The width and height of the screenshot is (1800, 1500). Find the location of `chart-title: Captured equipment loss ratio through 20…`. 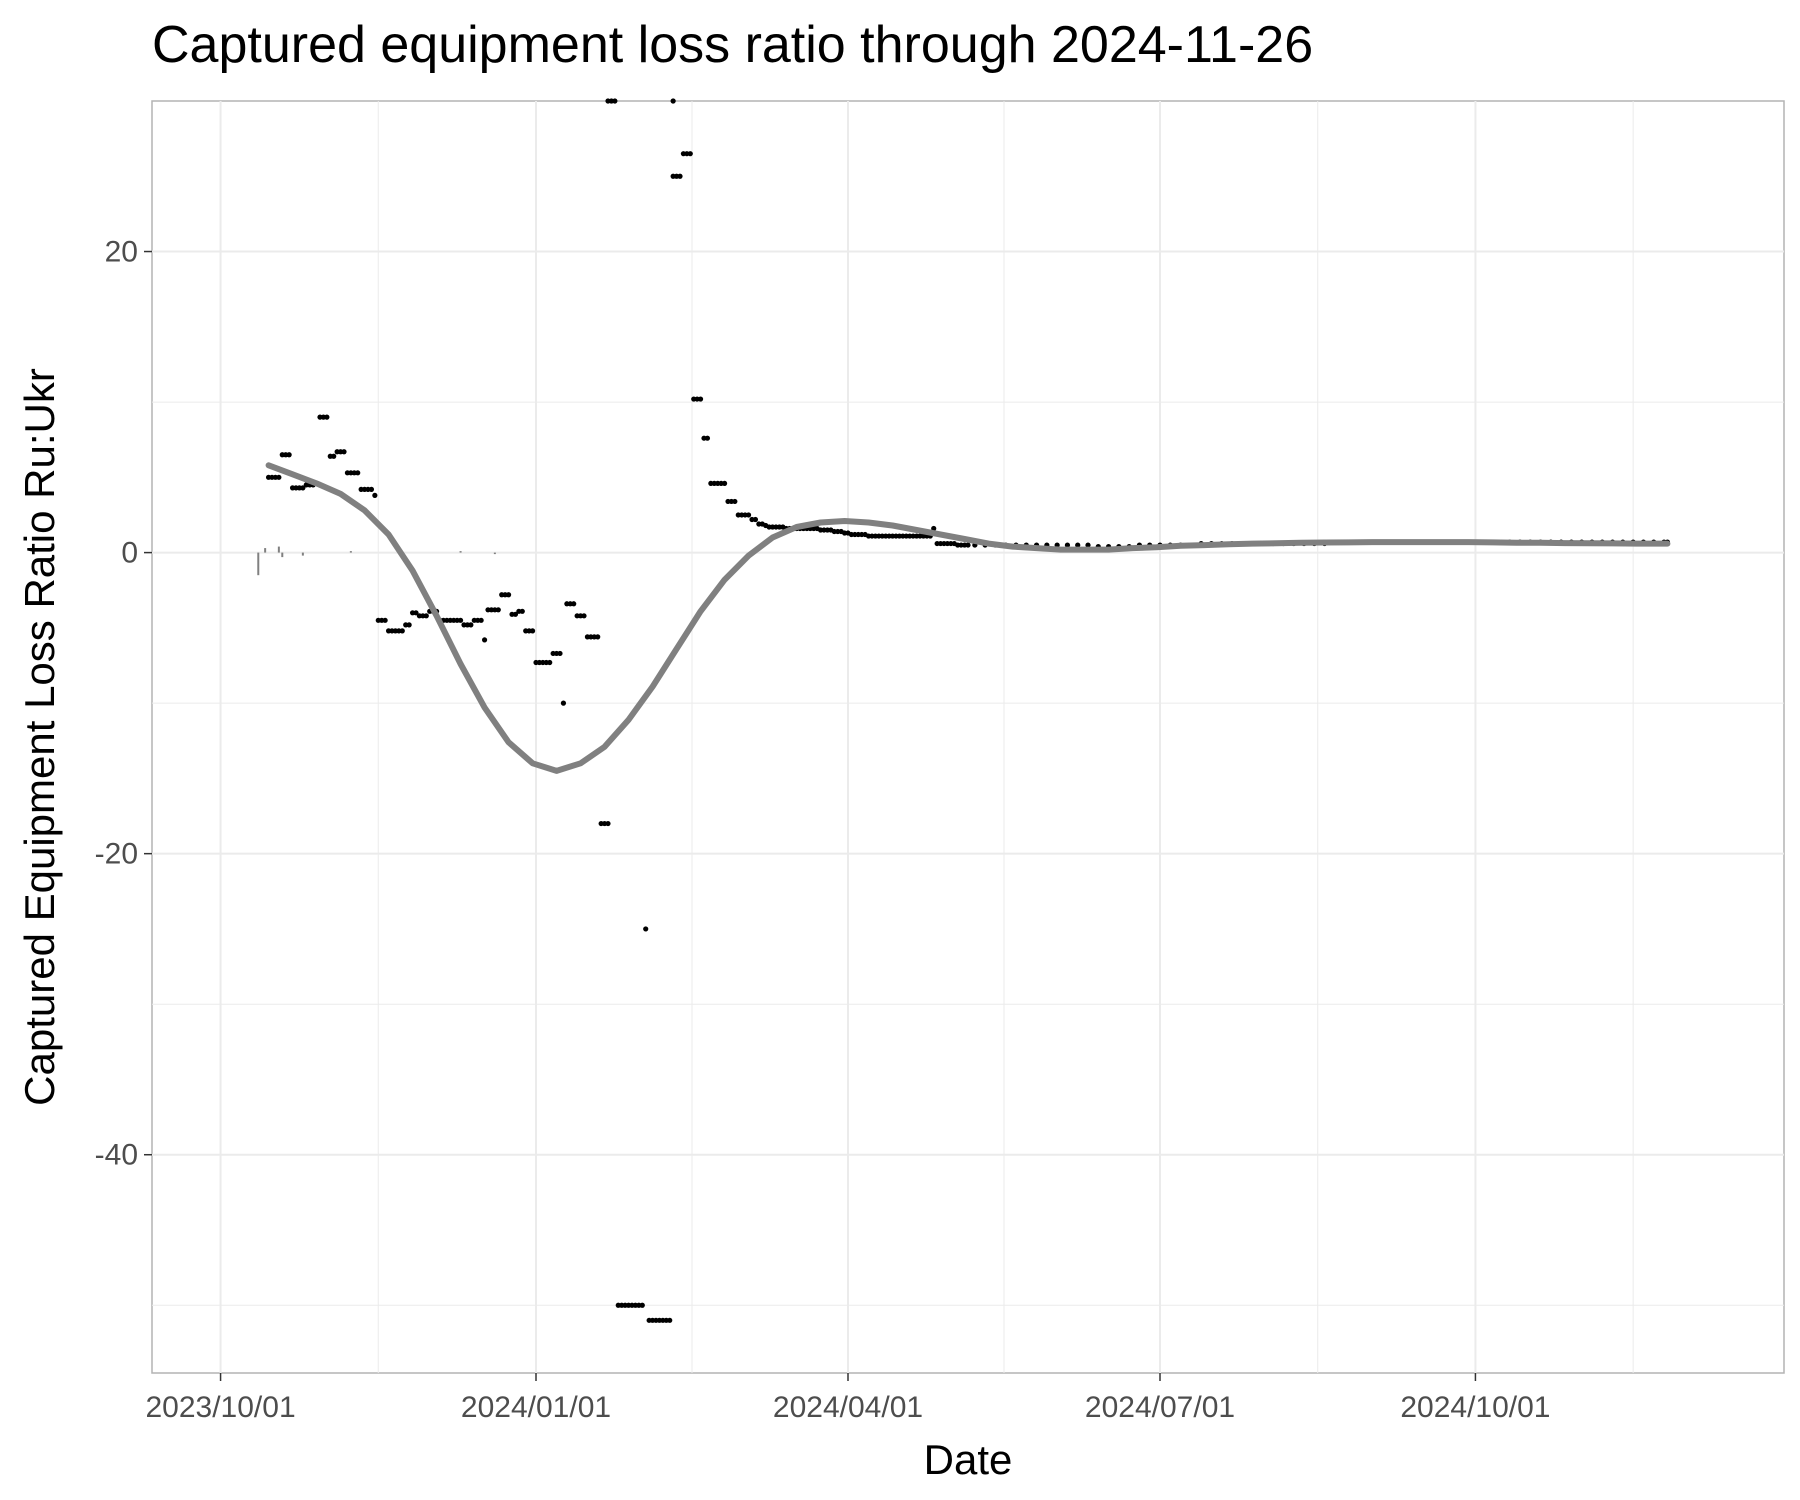

chart-title: Captured equipment loss ratio through 20… is located at coordinates (732, 45).